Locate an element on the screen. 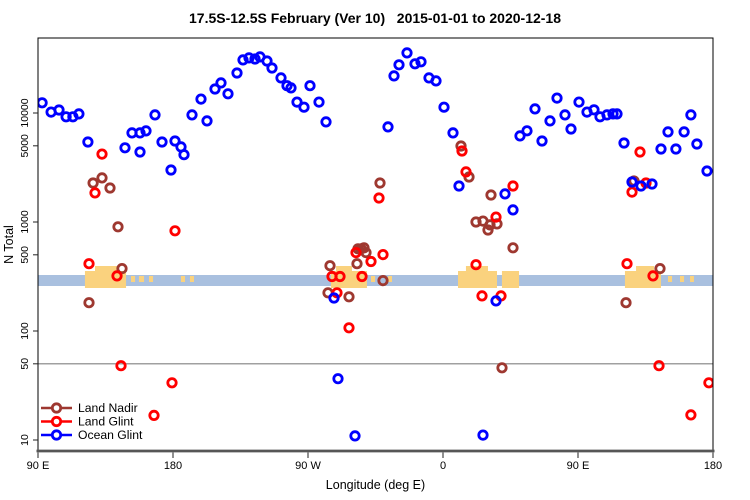 This screenshot has height=500, width=750. y-tick-label: 10000 is located at coordinates (25, 112).